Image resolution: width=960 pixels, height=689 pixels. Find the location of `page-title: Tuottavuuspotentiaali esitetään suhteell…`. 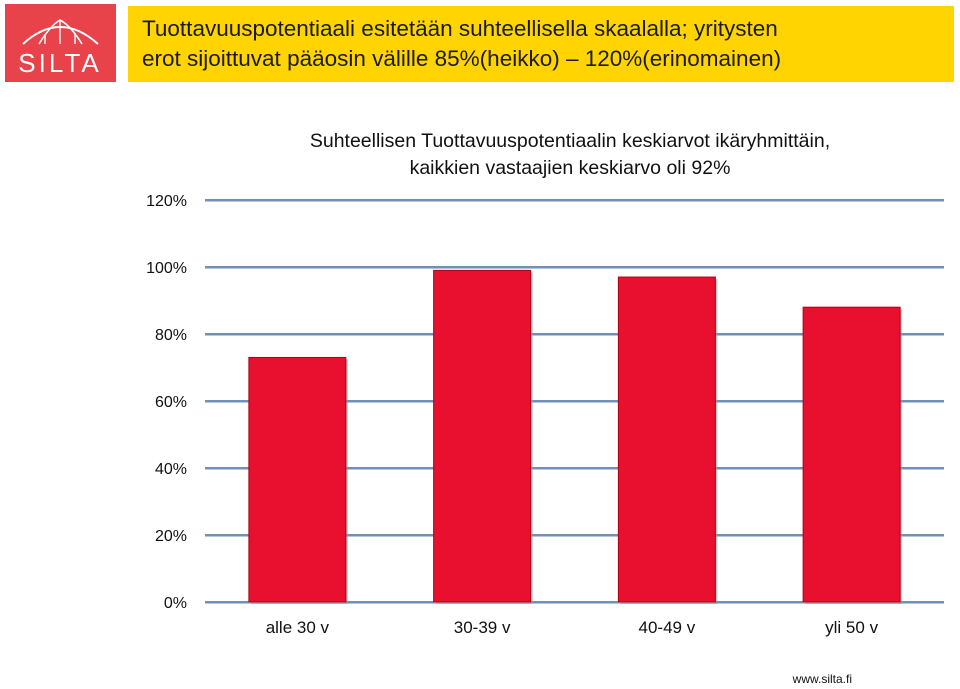

page-title: Tuottavuuspotentiaali esitetään suhteell… is located at coordinates (462, 43).